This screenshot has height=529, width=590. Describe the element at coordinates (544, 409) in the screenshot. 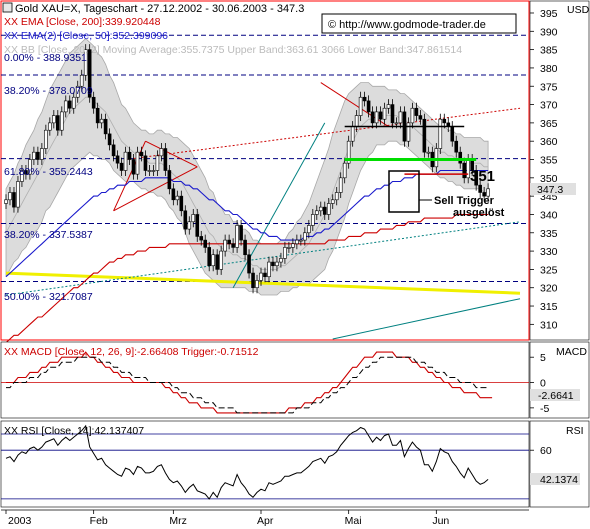

I see `macd-tick-label: -5` at that location.